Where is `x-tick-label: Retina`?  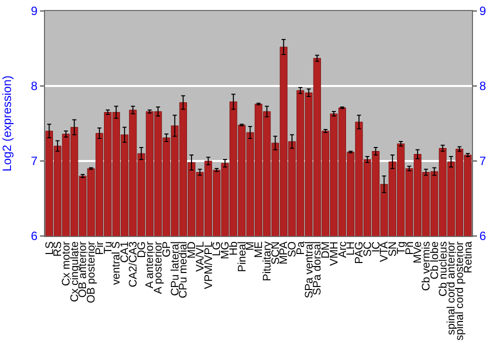
x-tick-label: Retina is located at coordinates (468, 257).